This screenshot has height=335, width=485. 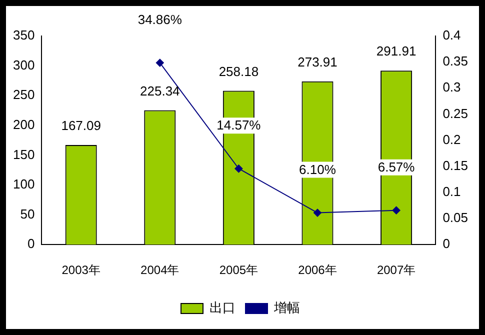 I want to click on y2-tick-label: 0.1, so click(x=451, y=192).